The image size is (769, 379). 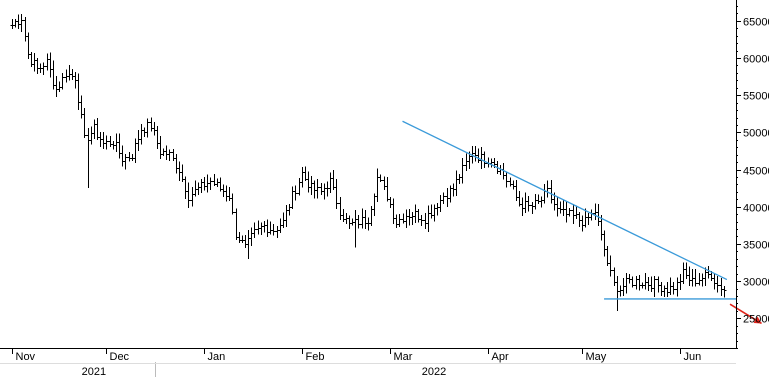 I want to click on x-tick-label-may: May, so click(x=596, y=357).